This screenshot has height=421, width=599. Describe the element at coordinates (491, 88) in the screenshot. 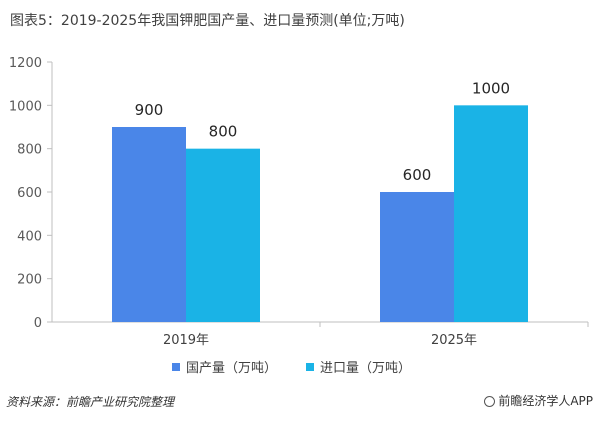

I see `data-label: 1000` at that location.